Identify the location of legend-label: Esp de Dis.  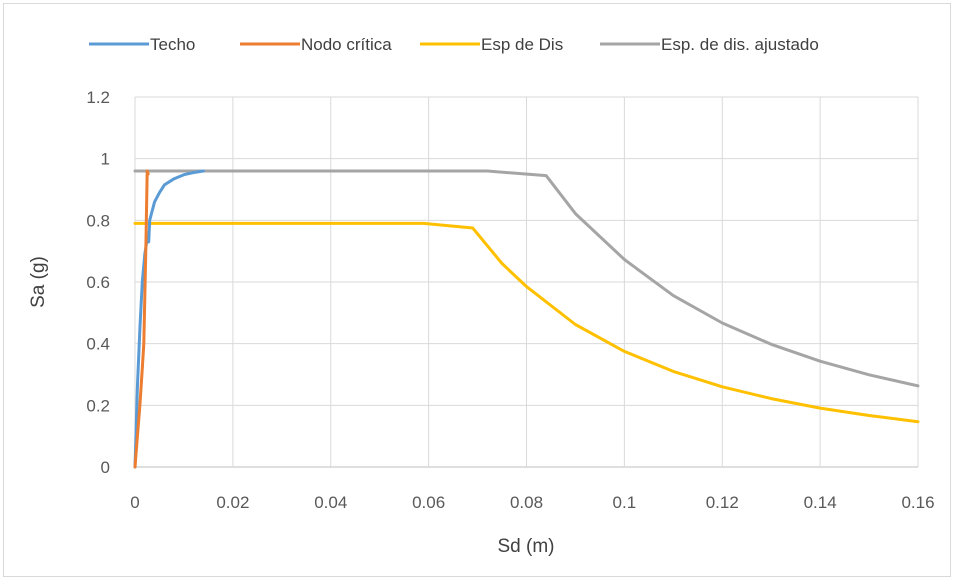
(522, 44).